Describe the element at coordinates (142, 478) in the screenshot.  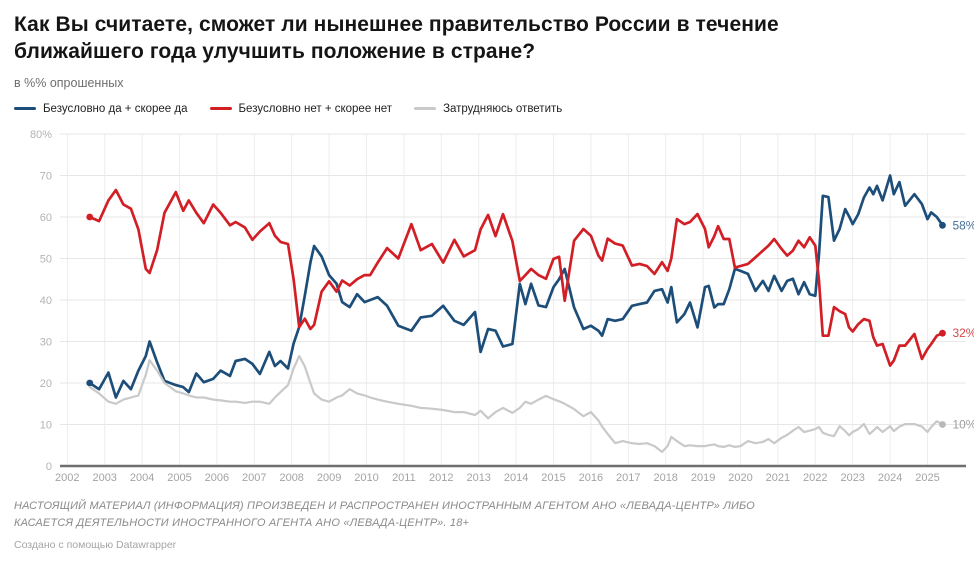
I see `x-tick-label: 2004` at that location.